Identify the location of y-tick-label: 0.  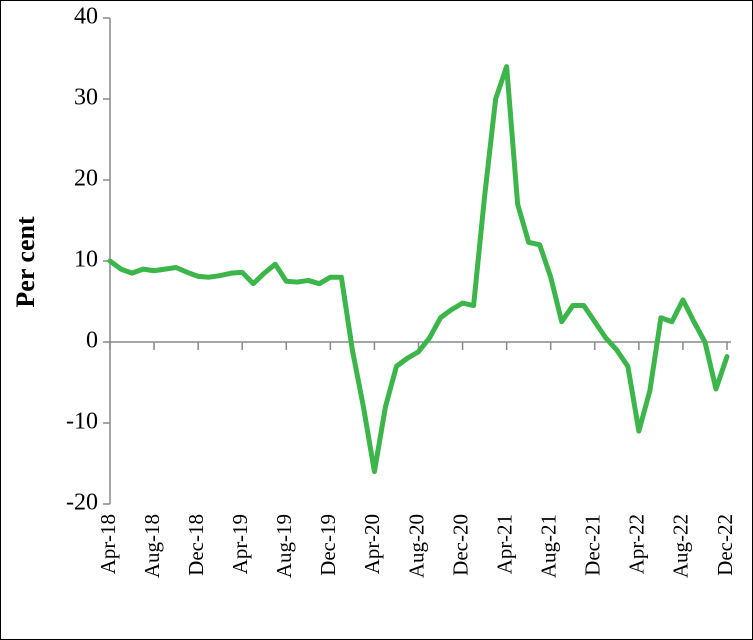
(92, 341).